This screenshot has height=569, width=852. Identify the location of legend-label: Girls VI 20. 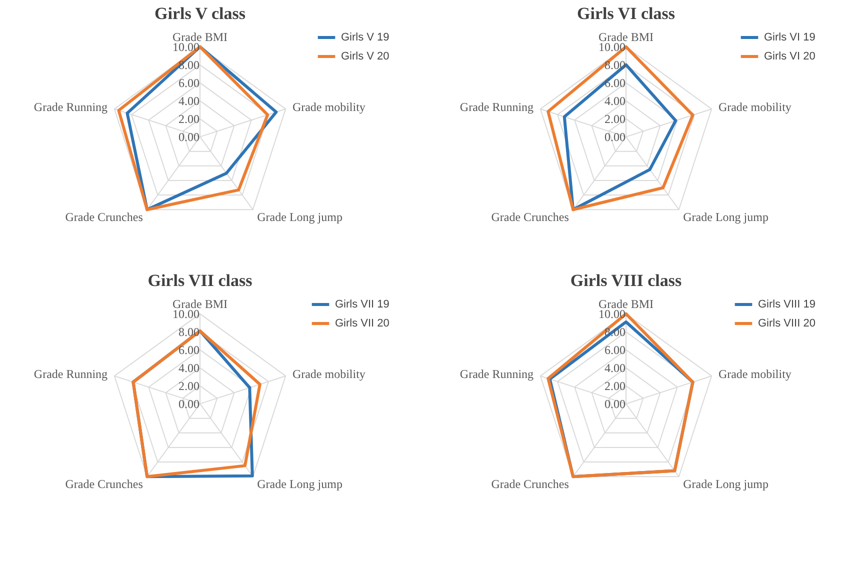
(790, 56).